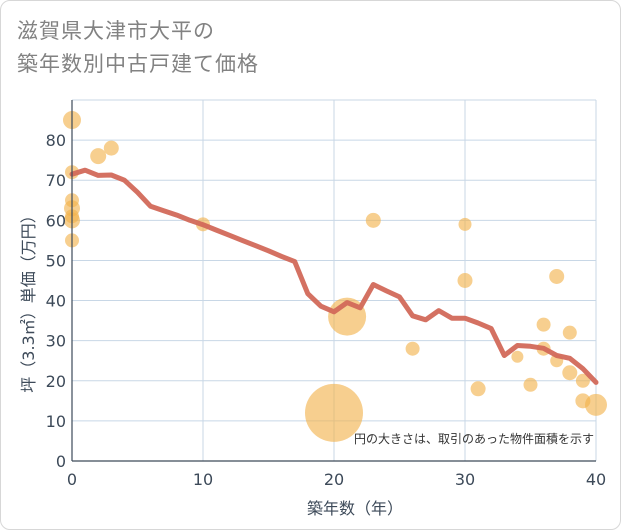 The image size is (621, 530). I want to click on y-tick-label: 40, so click(56, 301).